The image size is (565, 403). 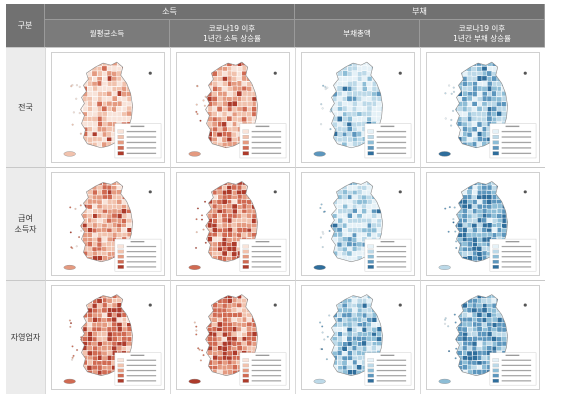 I want to click on country-outline, so click(x=481, y=105).